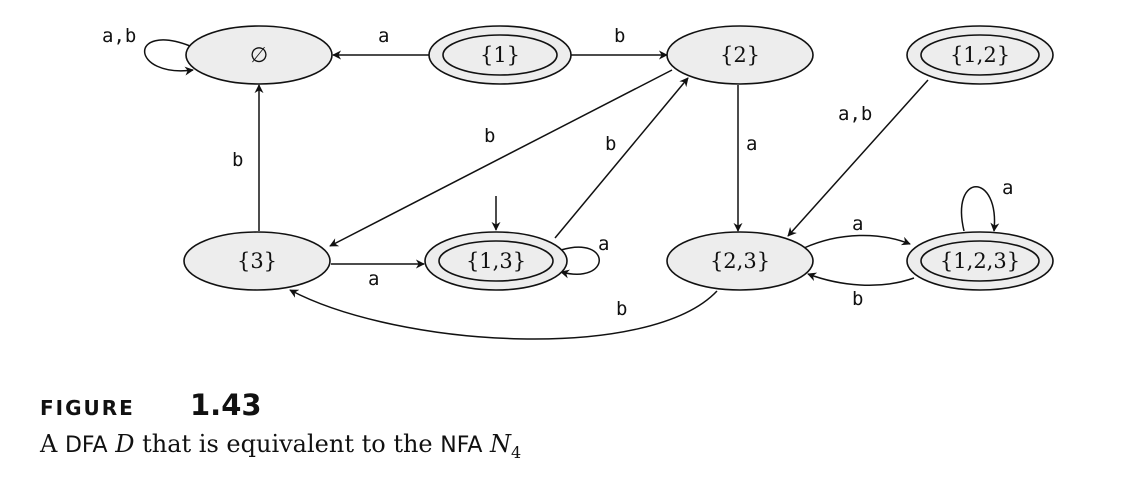  What do you see at coordinates (857, 299) in the screenshot?
I see `label-s123-to-s23: b` at bounding box center [857, 299].